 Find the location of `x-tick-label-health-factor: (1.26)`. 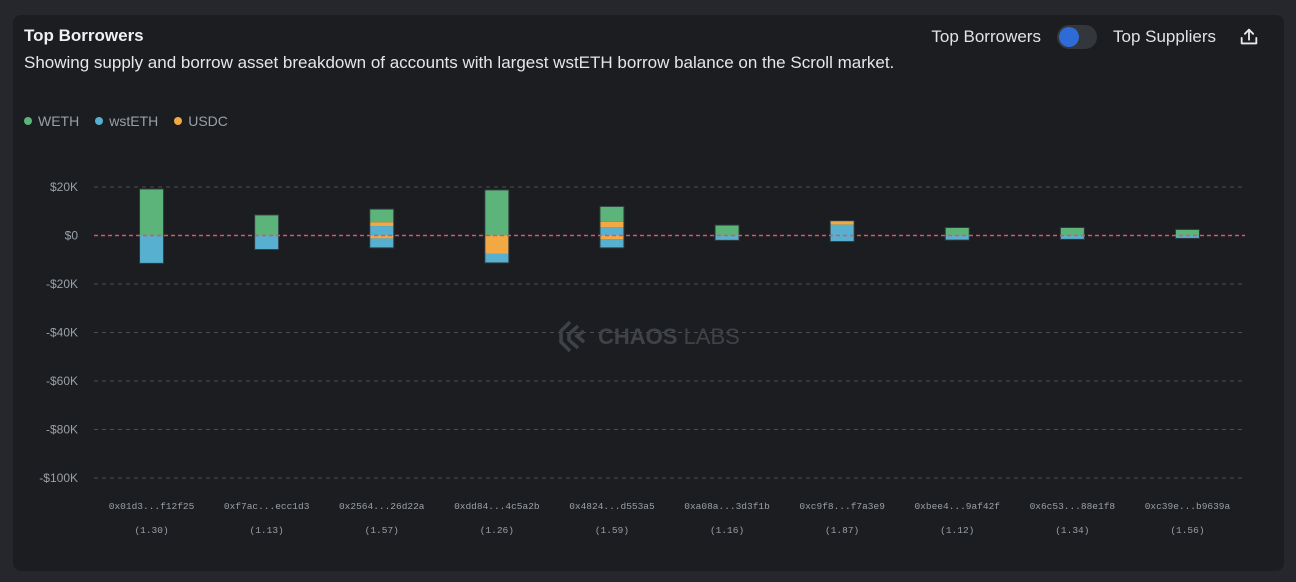

x-tick-label-health-factor: (1.26) is located at coordinates (497, 530).